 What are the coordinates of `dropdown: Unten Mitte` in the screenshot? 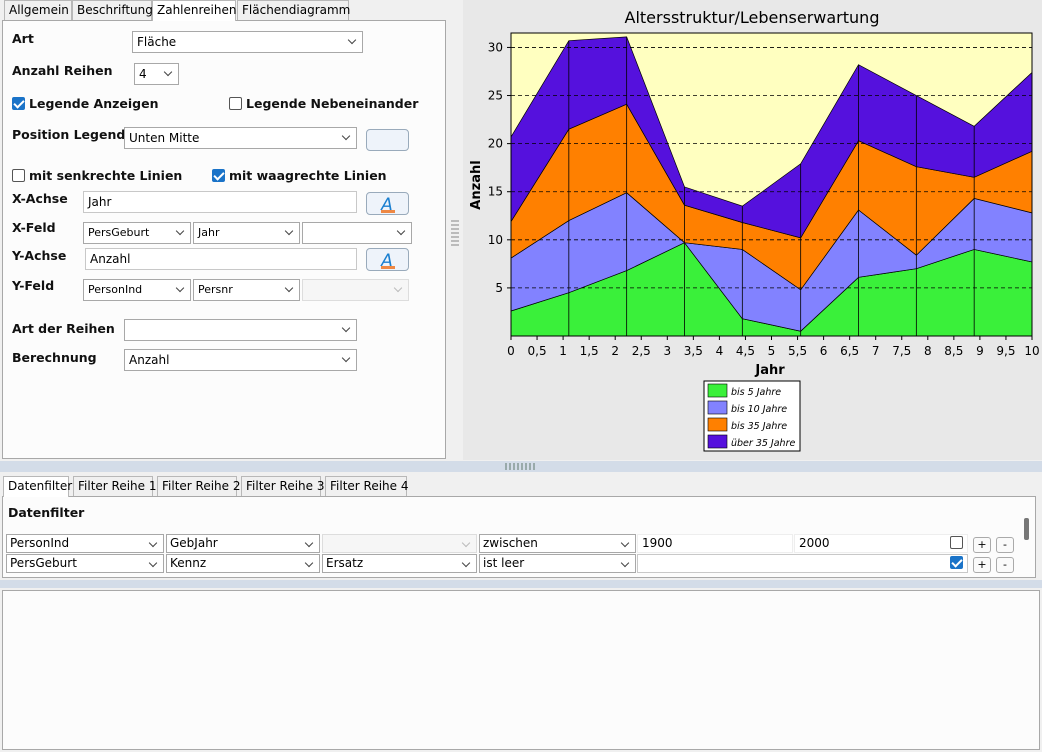 It's located at (240, 138).